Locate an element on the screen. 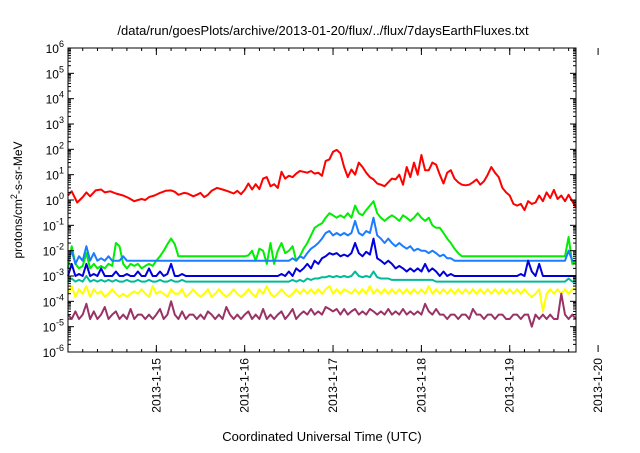 The width and height of the screenshot is (640, 453). y-tick-label-exponent: 0 is located at coordinates (61, 196).